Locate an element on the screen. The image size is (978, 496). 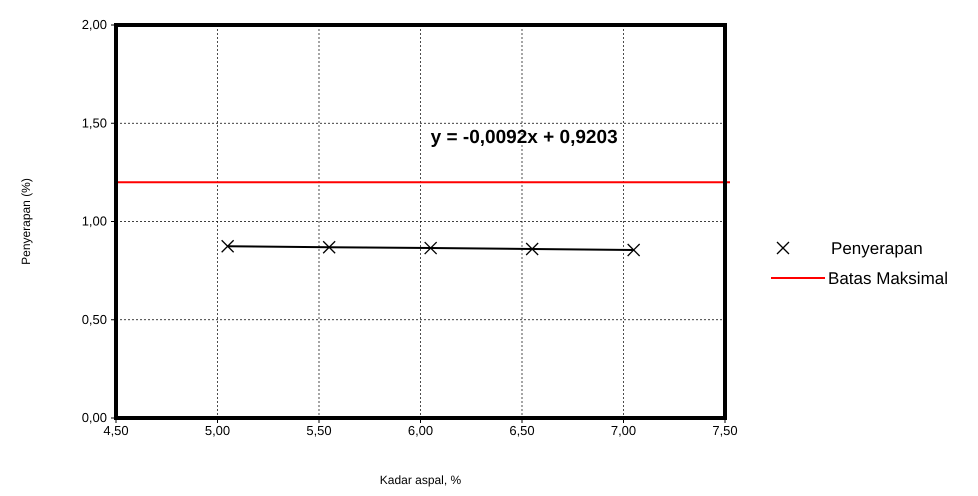
x-tick-label: 6,00 is located at coordinates (421, 430).